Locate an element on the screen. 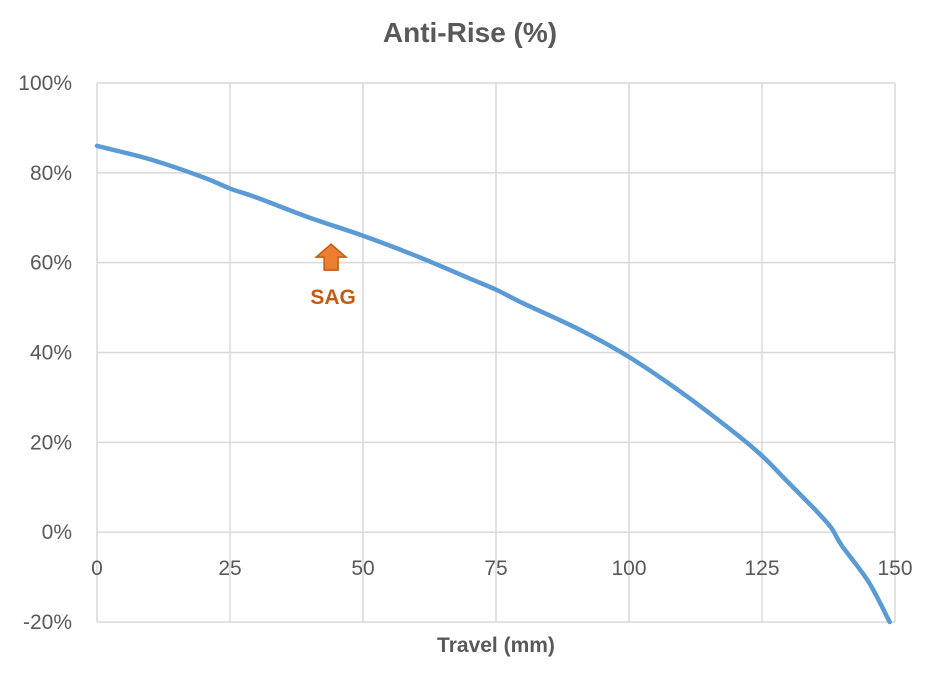 Image resolution: width=940 pixels, height=689 pixels. x-tick-label: 100 is located at coordinates (628, 568).